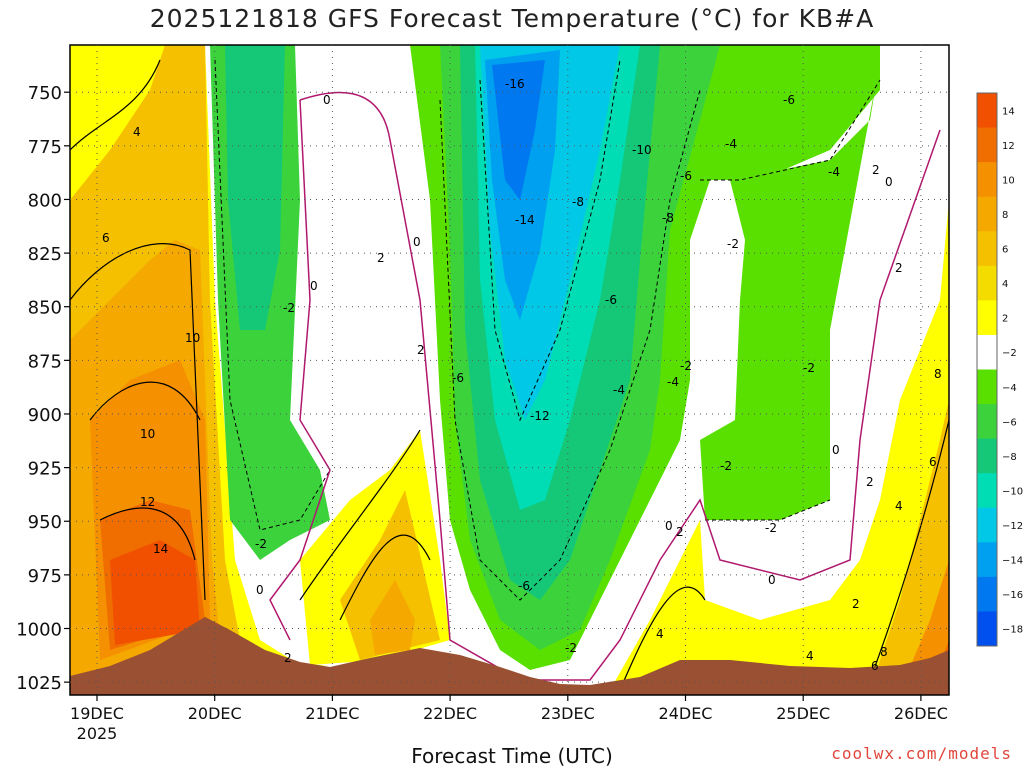  What do you see at coordinates (39, 683) in the screenshot?
I see `y-tick-label: 1025` at bounding box center [39, 683].